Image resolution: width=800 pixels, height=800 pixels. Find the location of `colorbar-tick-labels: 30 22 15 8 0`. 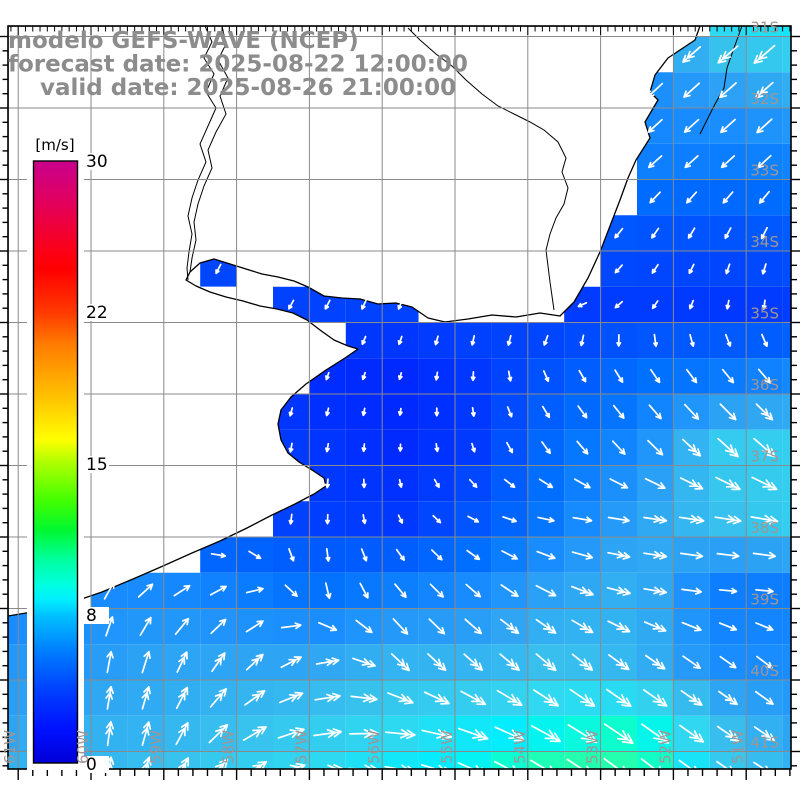

colorbar-tick-labels: 30 22 15 8 0 is located at coordinates (96, 463).